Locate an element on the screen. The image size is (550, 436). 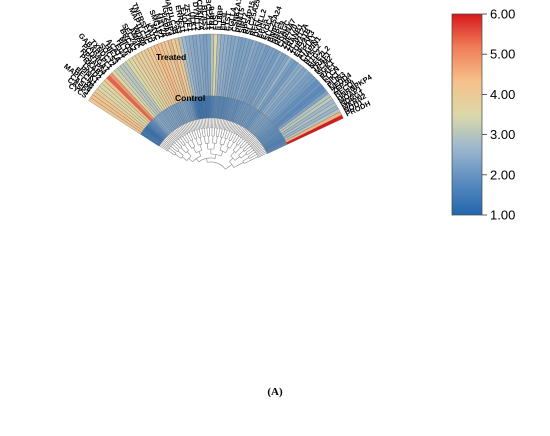
colorbar-tick-label: 2.00 is located at coordinates (502, 174).